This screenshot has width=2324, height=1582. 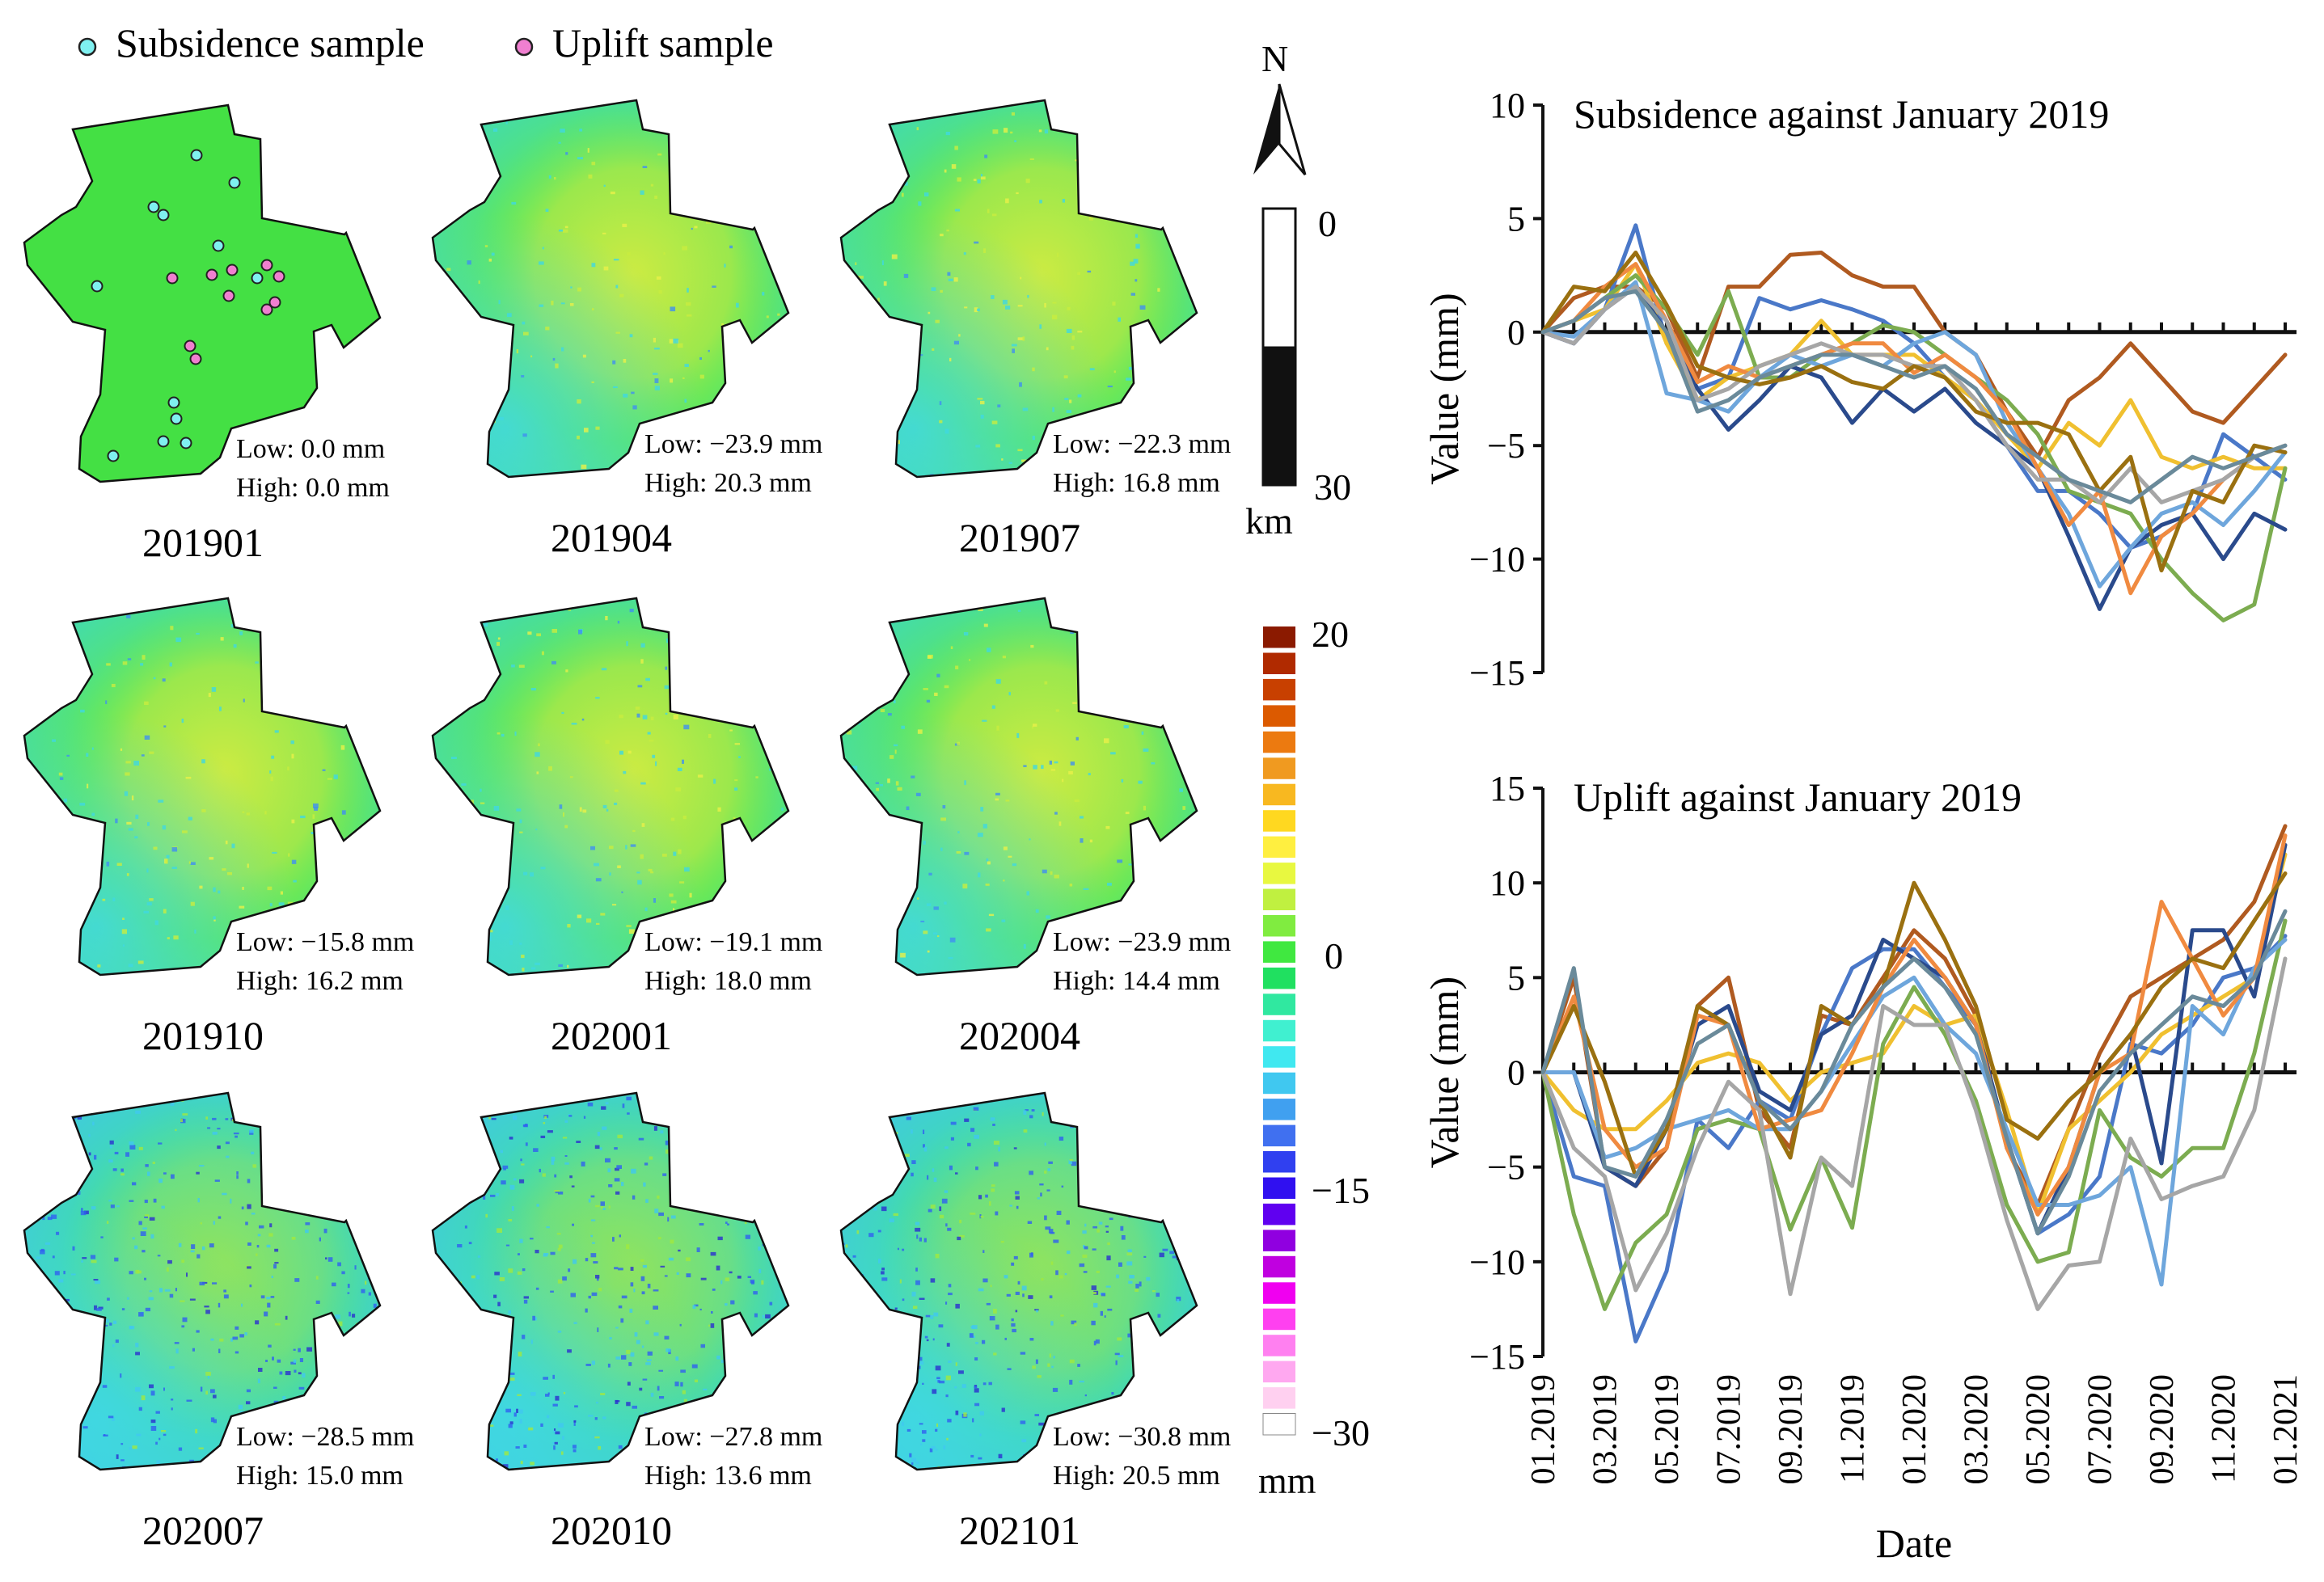 I want to click on map-low-value: Low: −27.8 mm, so click(x=733, y=1437).